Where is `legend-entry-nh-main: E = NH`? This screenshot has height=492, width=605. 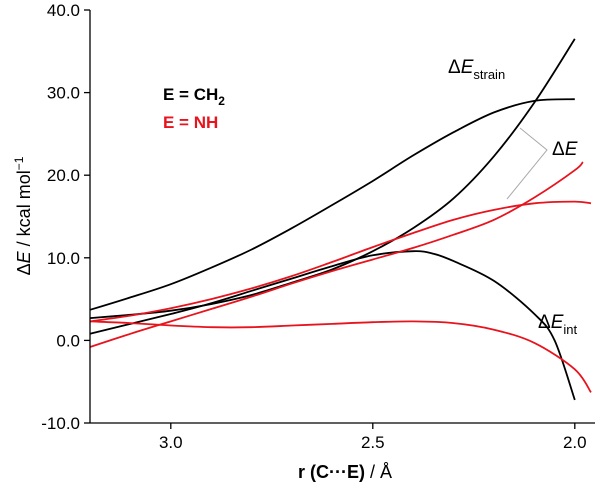 legend-entry-nh-main: E = NH is located at coordinates (190, 122).